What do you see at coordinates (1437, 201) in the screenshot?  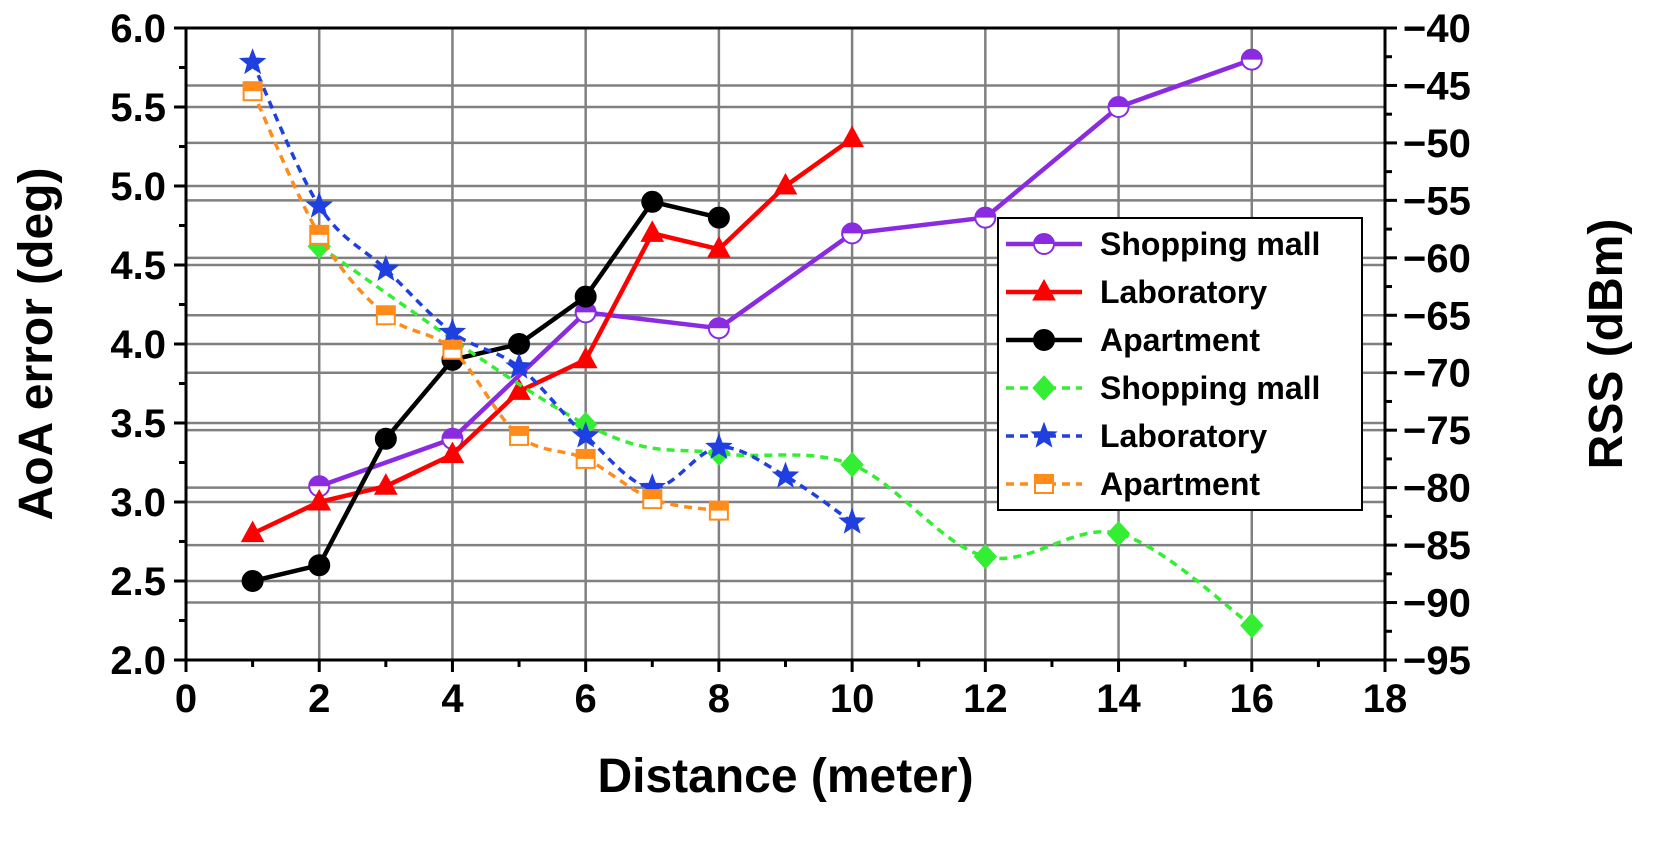 I see `y2-tick-label: −55` at bounding box center [1437, 201].